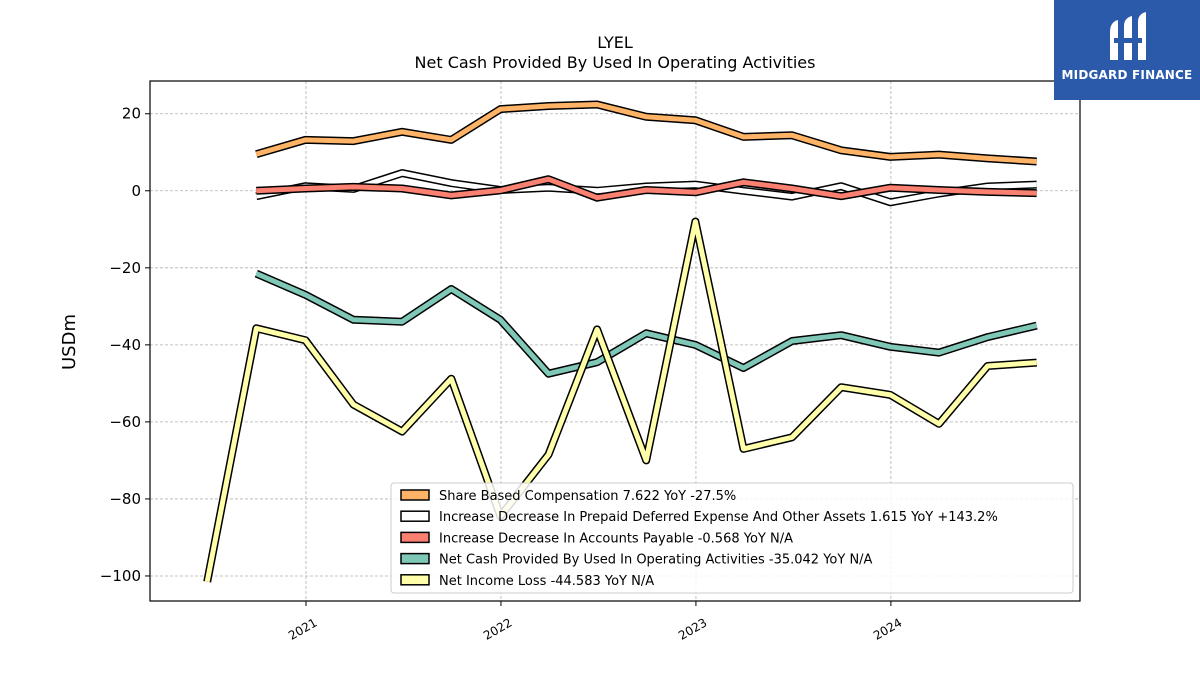  I want to click on x-axis-ticks: 2021 2022 2023 2024, so click(595, 622).